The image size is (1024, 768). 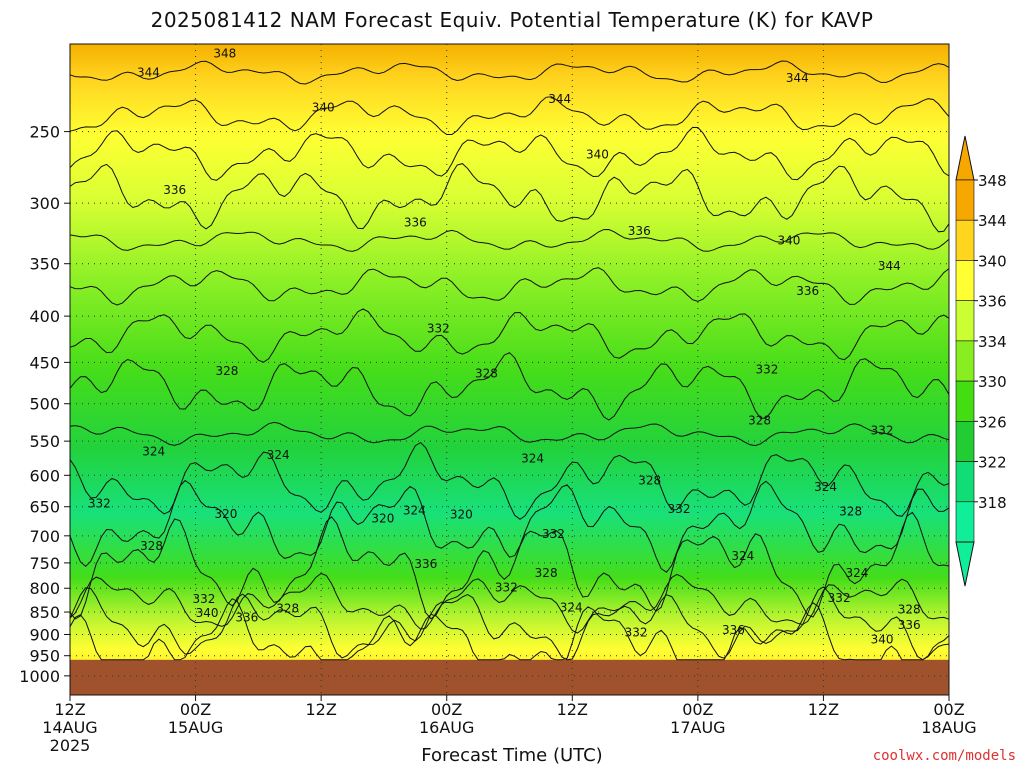 What do you see at coordinates (992, 422) in the screenshot?
I see `colorbar-label: 326` at bounding box center [992, 422].